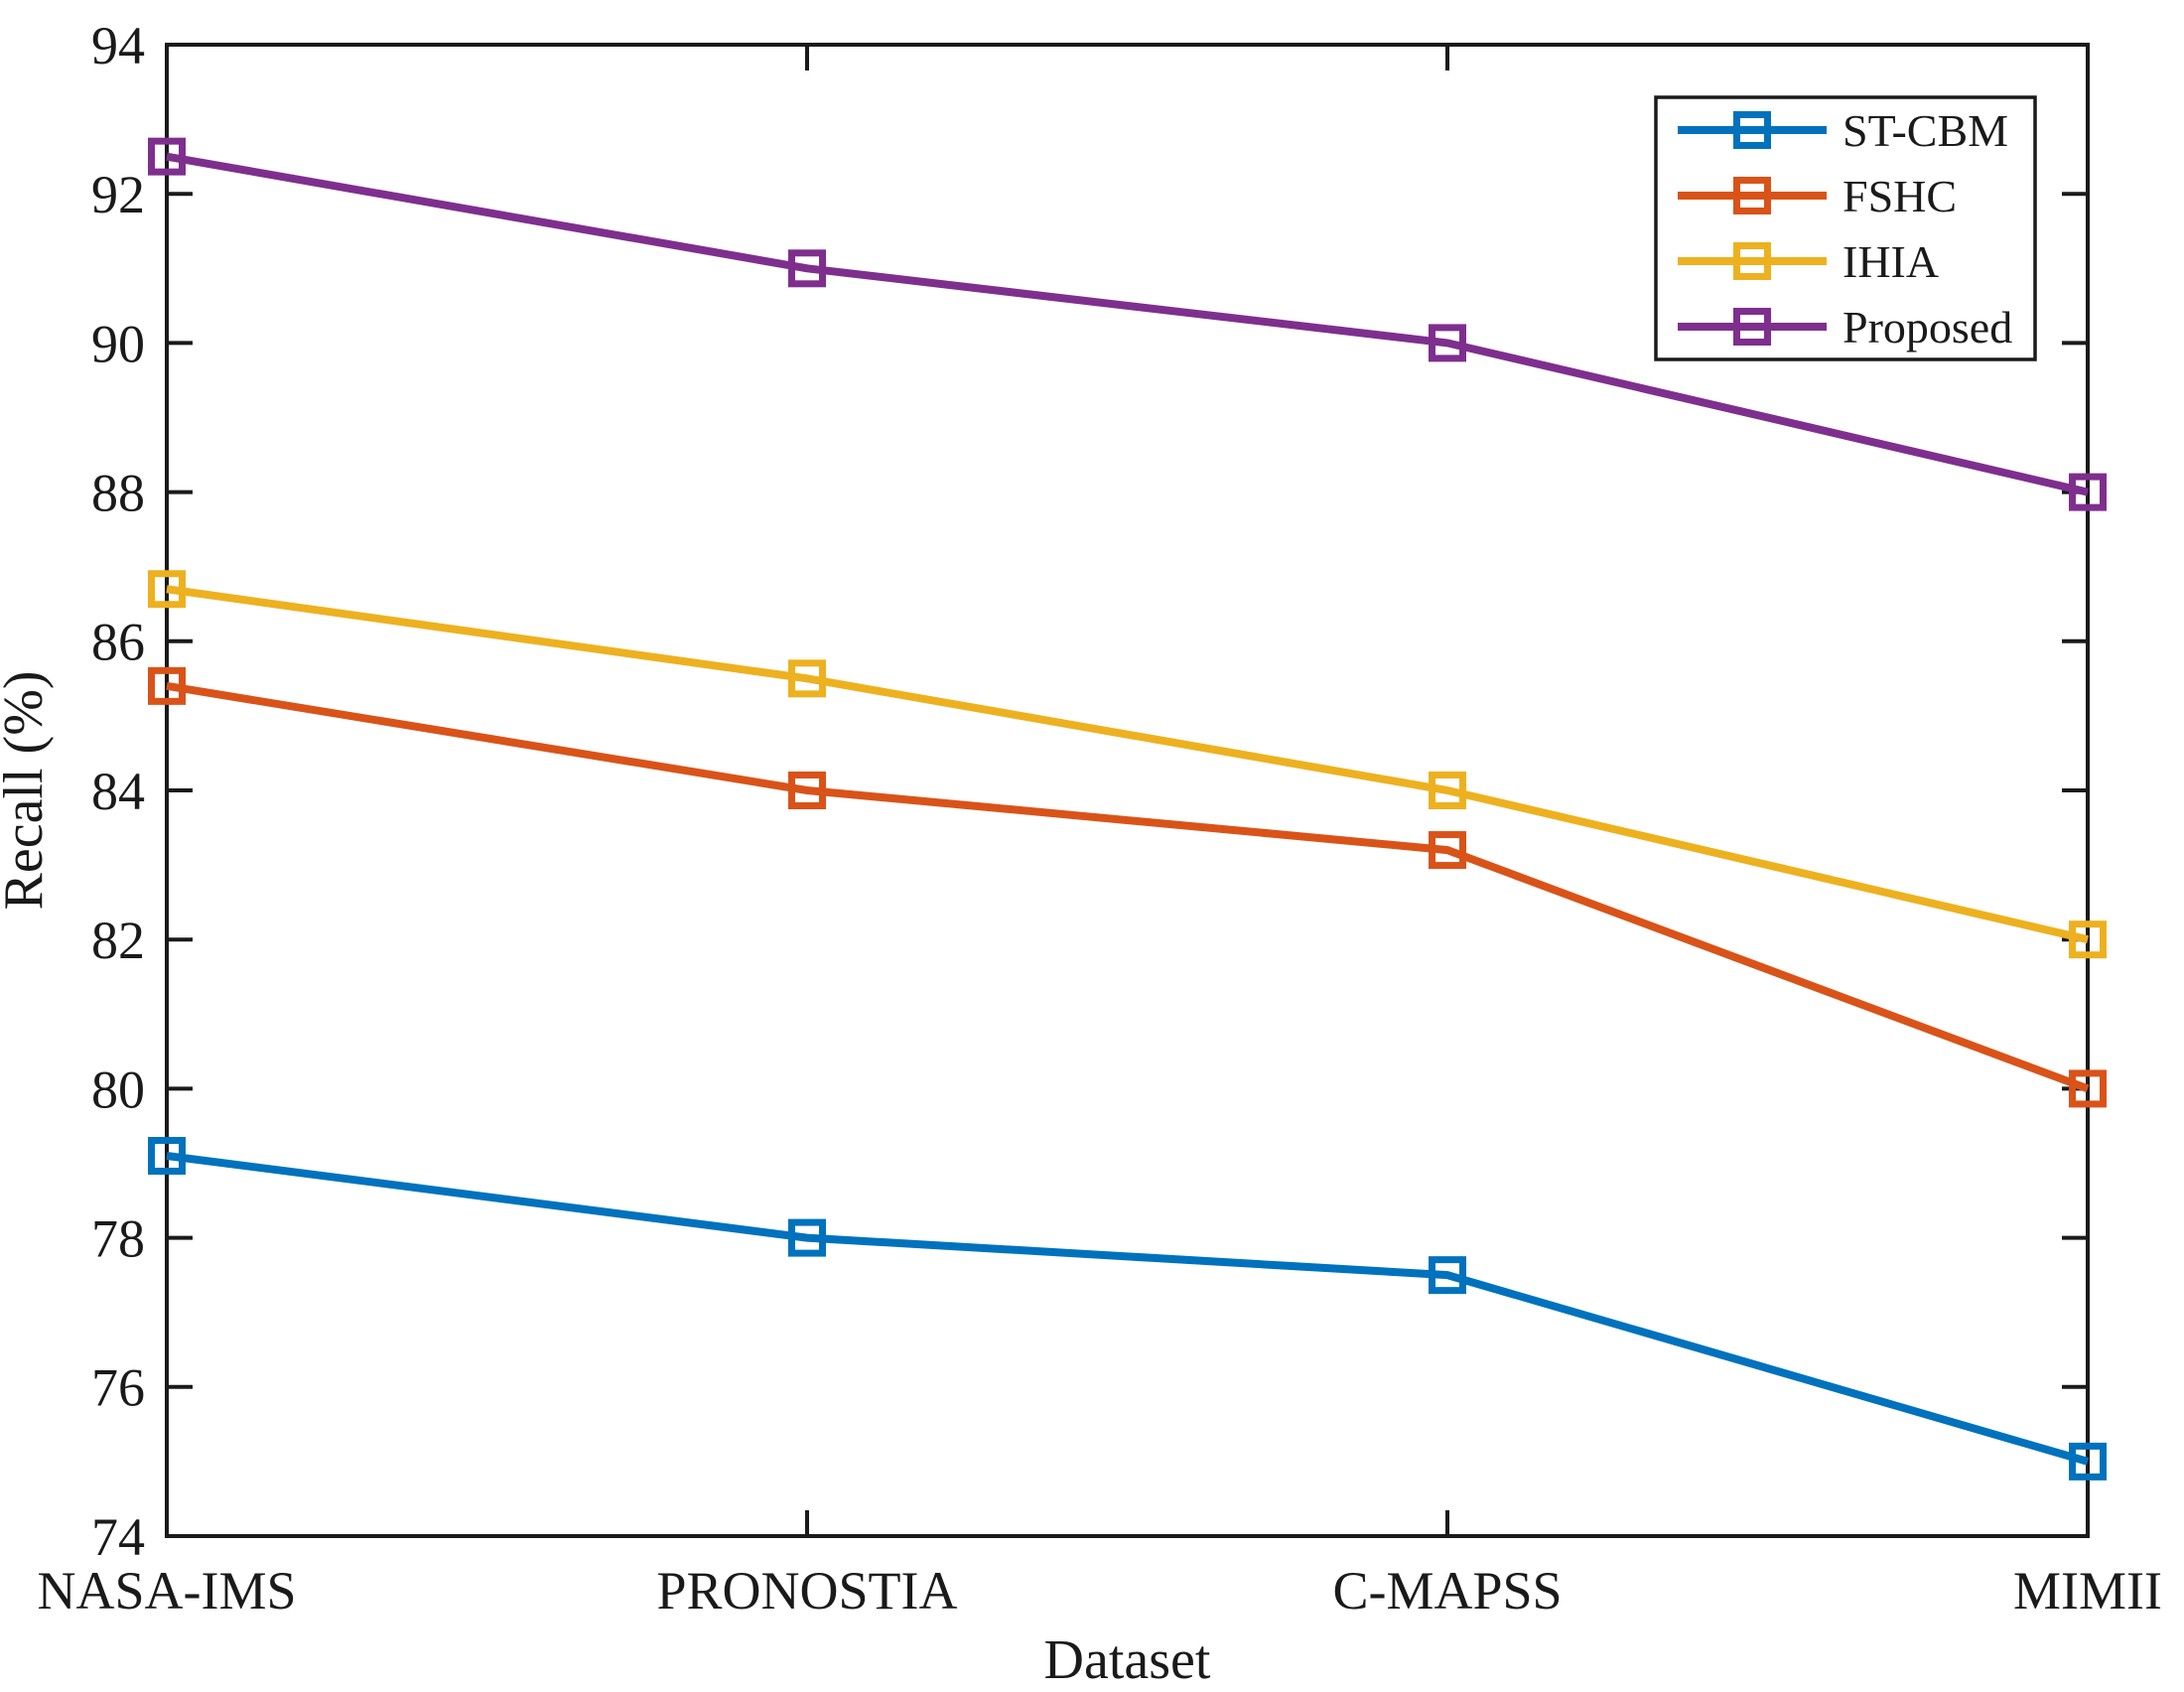 Image resolution: width=2184 pixels, height=1692 pixels. Describe the element at coordinates (1127, 1658) in the screenshot. I see `x-axis-label: Dataset` at that location.